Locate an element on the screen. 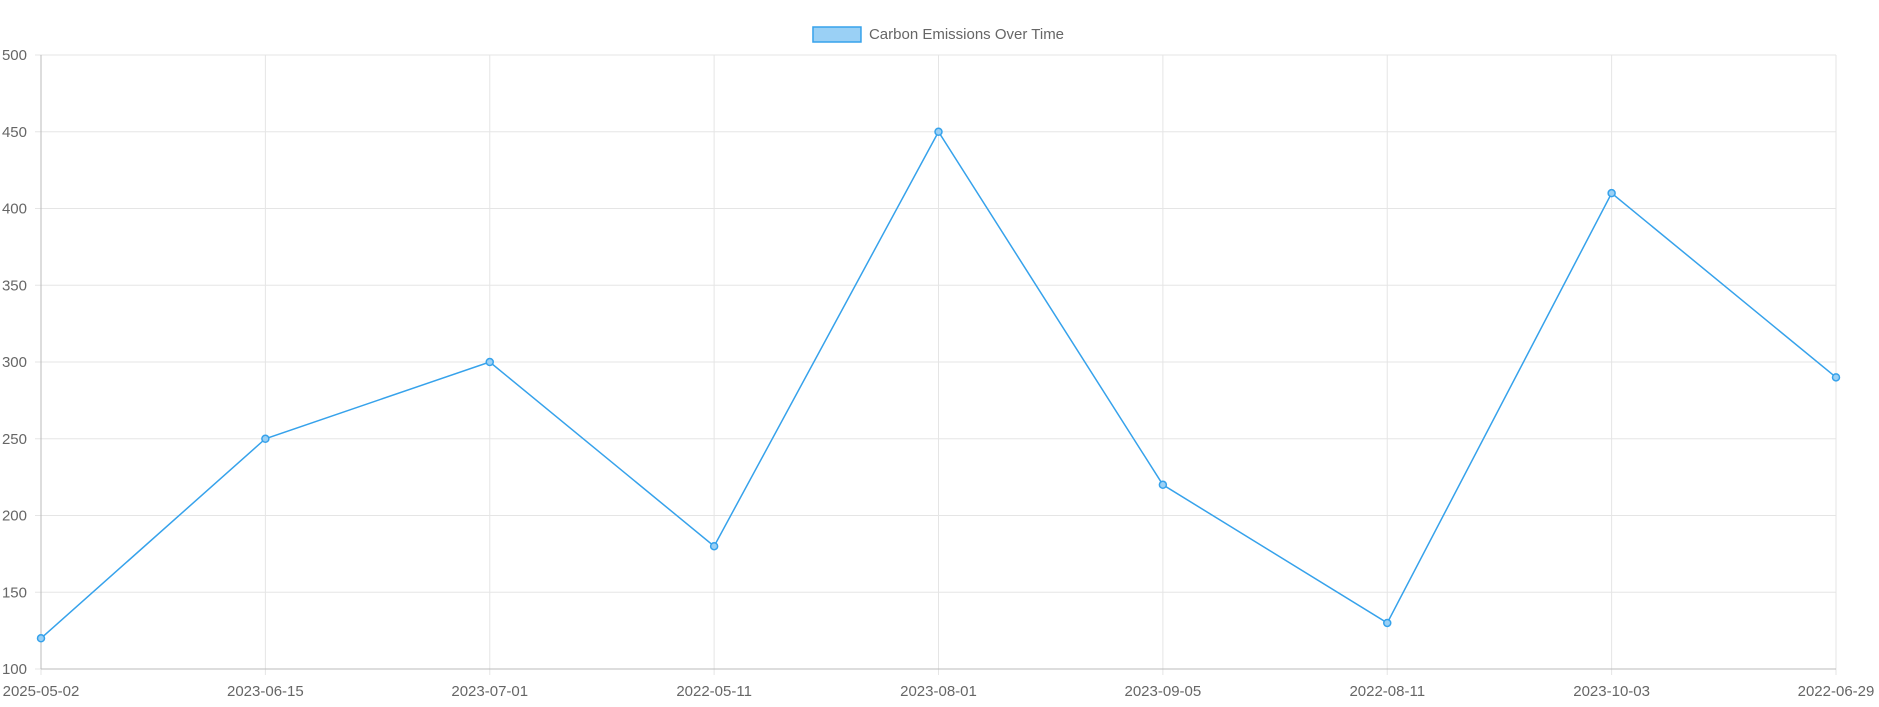 The height and width of the screenshot is (707, 1879). y-tick-label: 500 is located at coordinates (14, 55).